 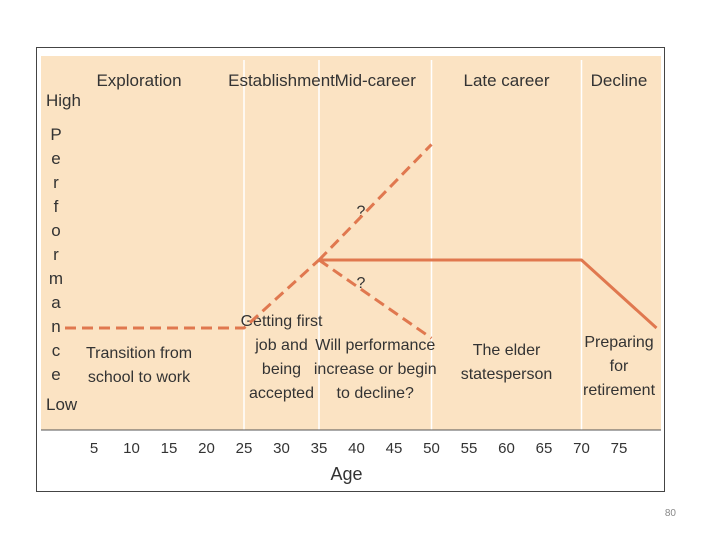 I want to click on y-axis-title-letter: P, so click(x=55, y=134).